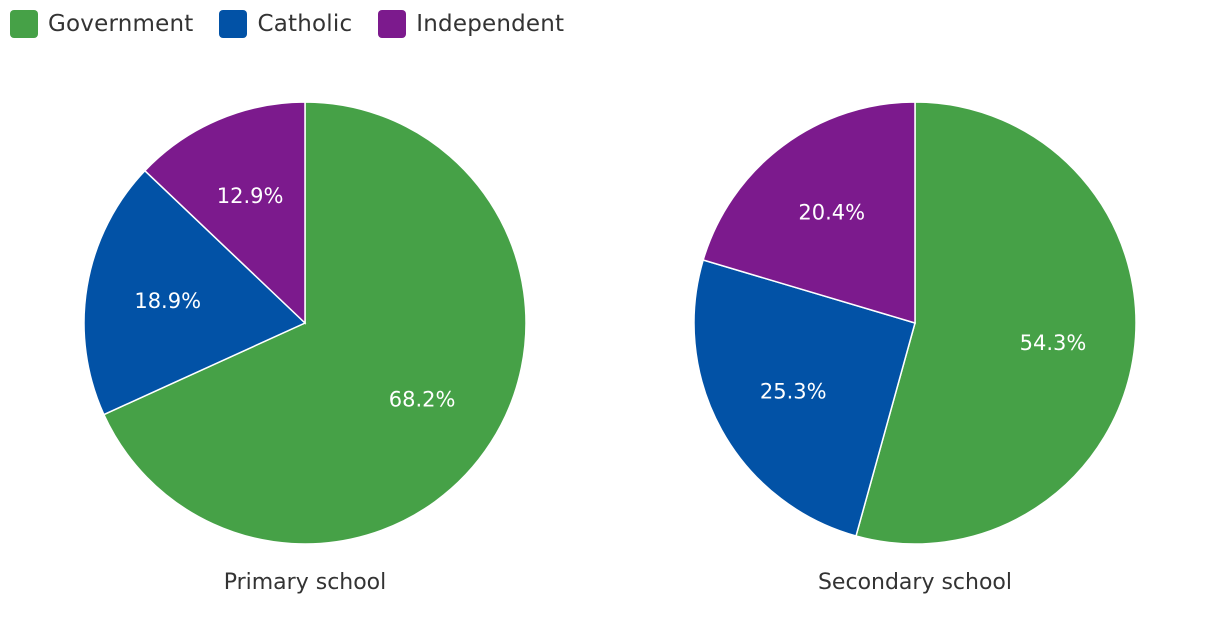 The height and width of the screenshot is (630, 1220). Describe the element at coordinates (24, 24) in the screenshot. I see `legend-swatch-government` at that location.